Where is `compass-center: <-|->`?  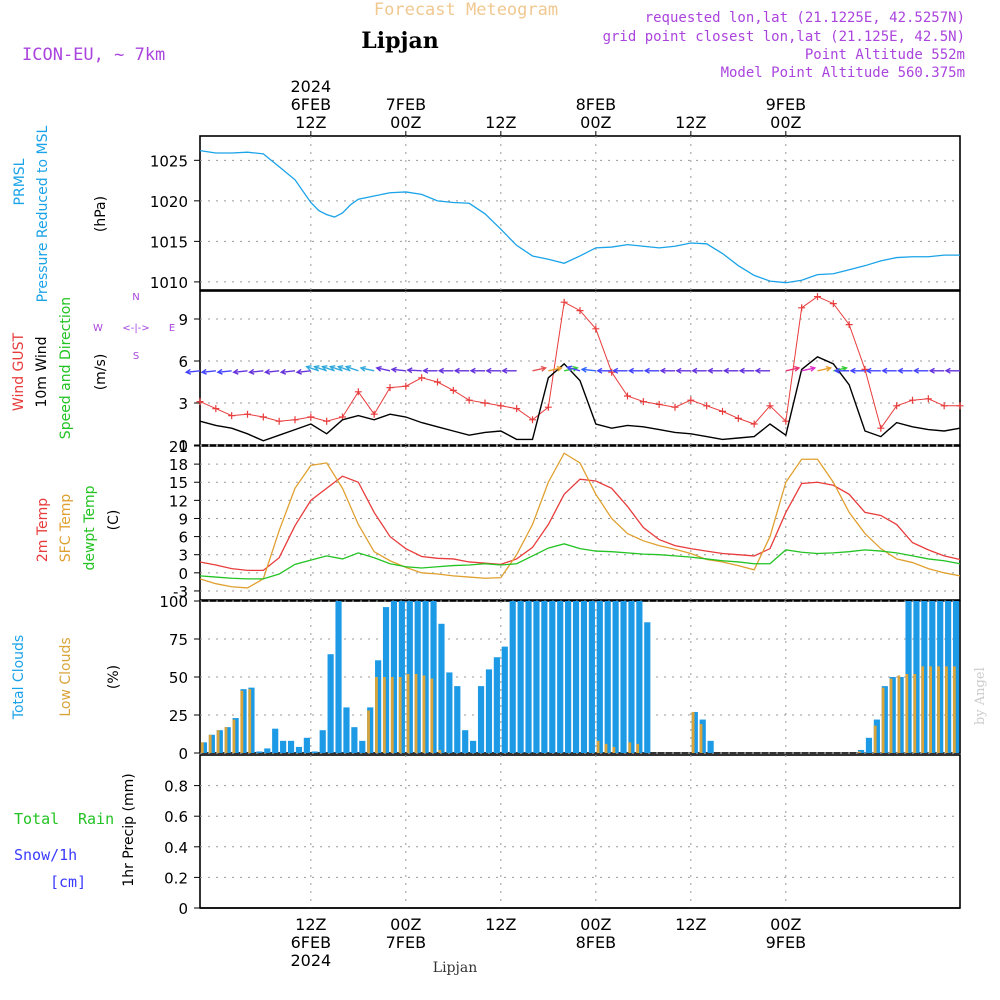 compass-center: <-|-> is located at coordinates (135, 328).